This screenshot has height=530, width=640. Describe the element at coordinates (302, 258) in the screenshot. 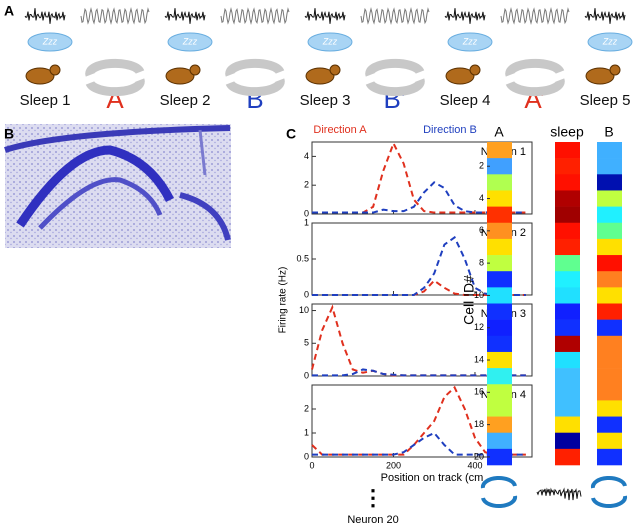

I see `y-tick-label: 0.5` at that location.